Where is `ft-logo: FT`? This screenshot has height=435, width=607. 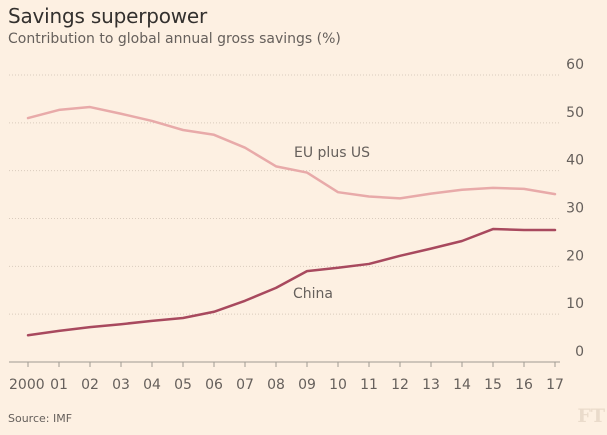
ft-logo: FT is located at coordinates (591, 416).